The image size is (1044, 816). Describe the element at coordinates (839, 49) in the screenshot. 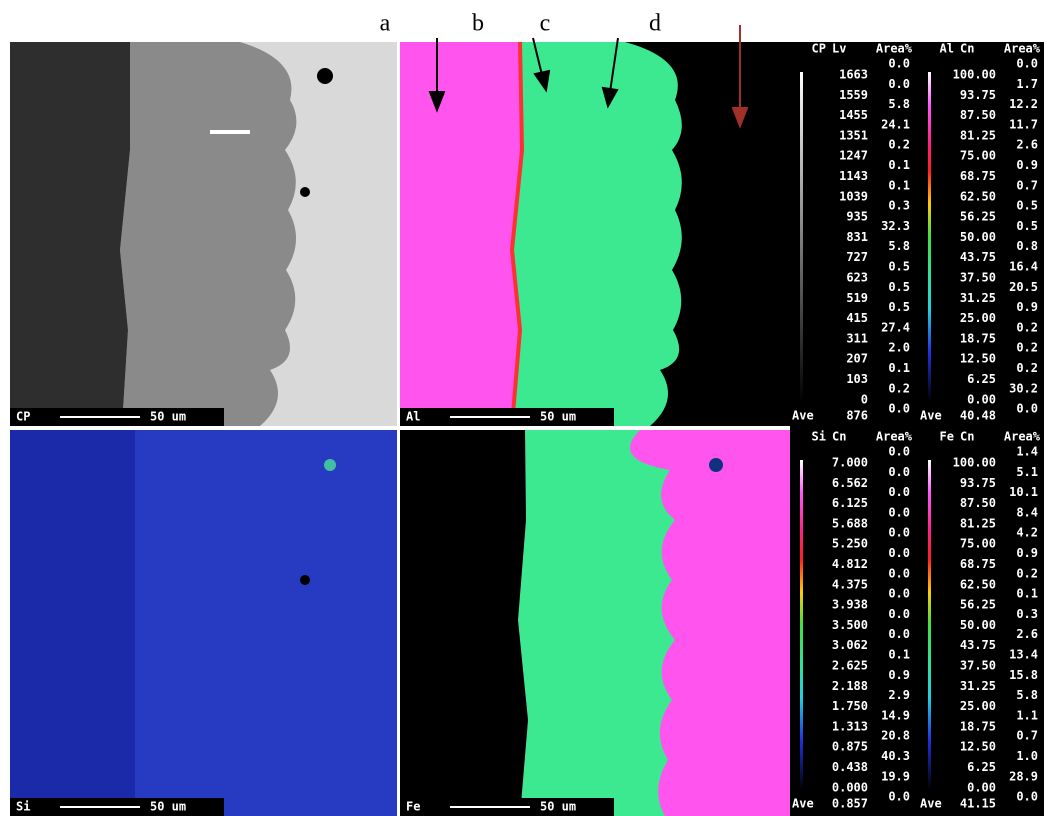

I see `legend-mode: Lv` at that location.